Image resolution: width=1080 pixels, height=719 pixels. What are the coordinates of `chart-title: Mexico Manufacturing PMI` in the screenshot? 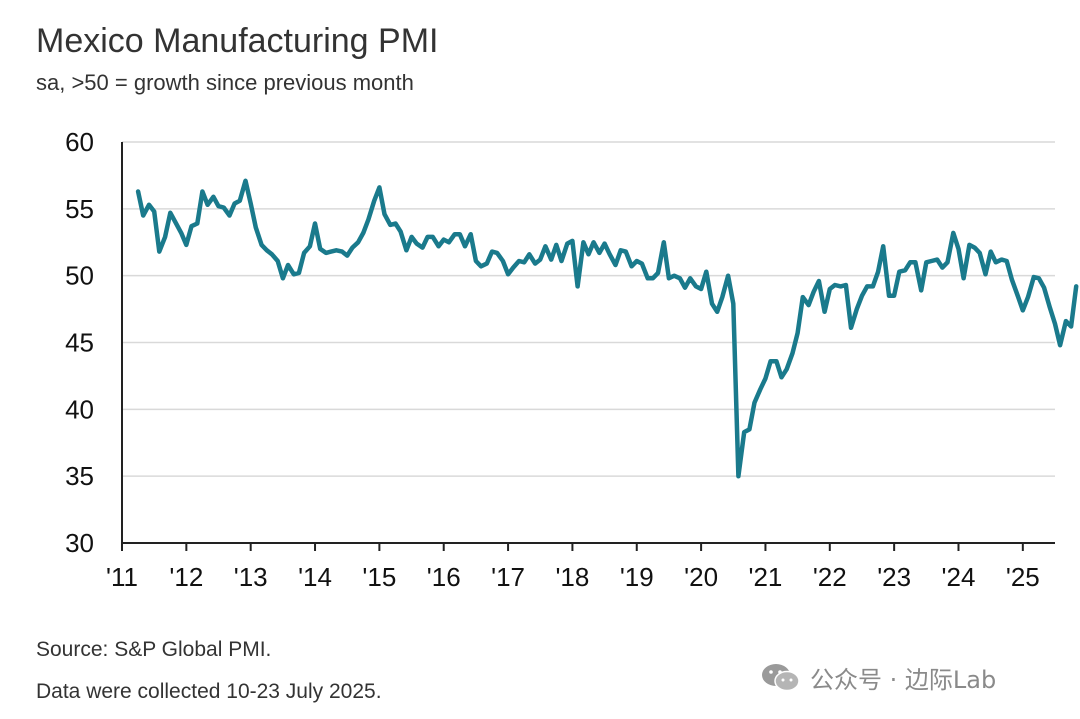 It's located at (237, 41).